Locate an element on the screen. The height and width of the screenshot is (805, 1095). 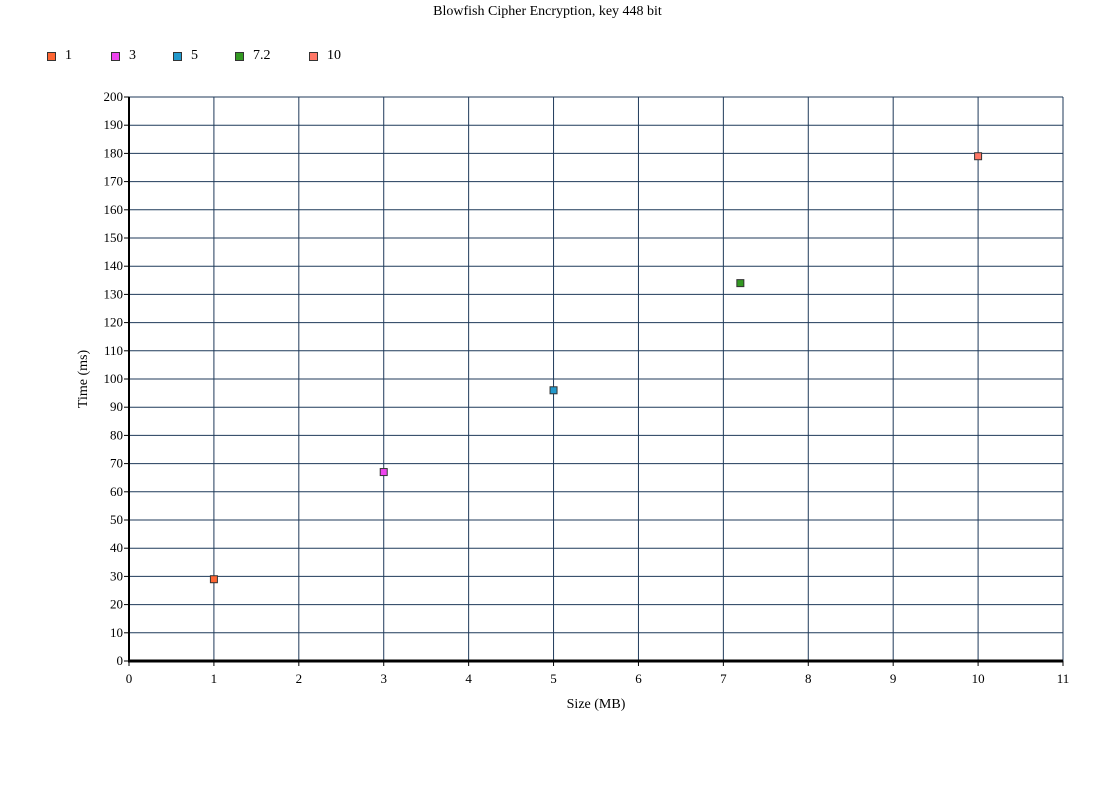
legend-label: 7.2 is located at coordinates (262, 55).